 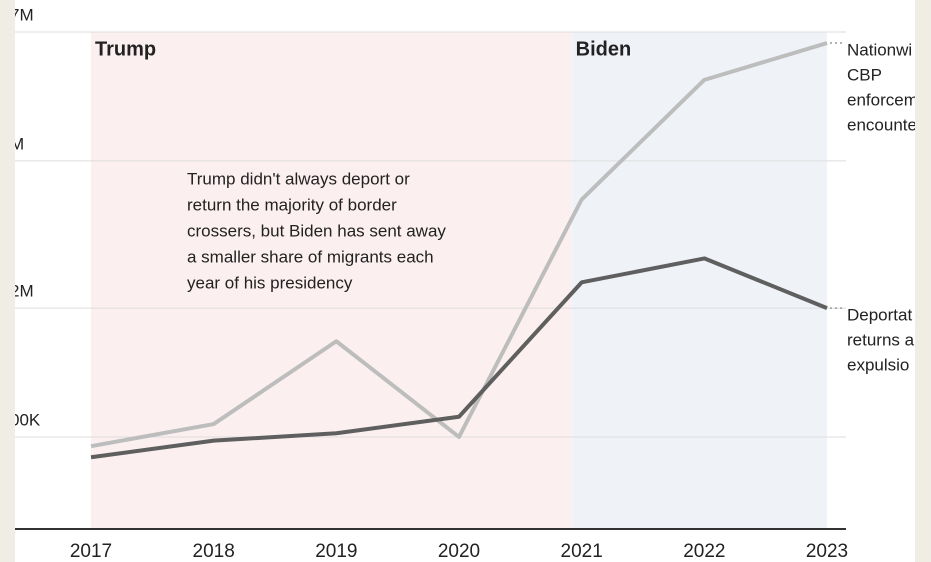 What do you see at coordinates (879, 50) in the screenshot?
I see `series-label: Nationwi` at bounding box center [879, 50].